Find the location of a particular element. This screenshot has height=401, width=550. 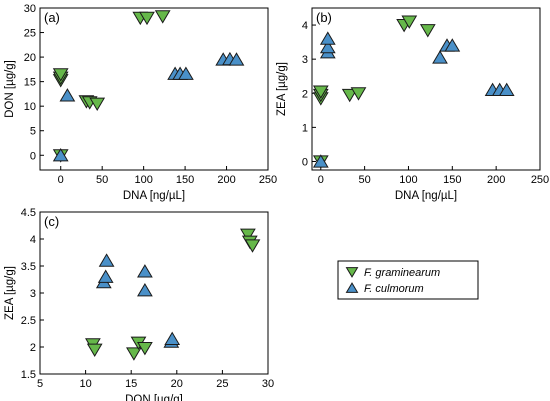

y-axis-label-a: DON [µg/g] is located at coordinates (10, 89).